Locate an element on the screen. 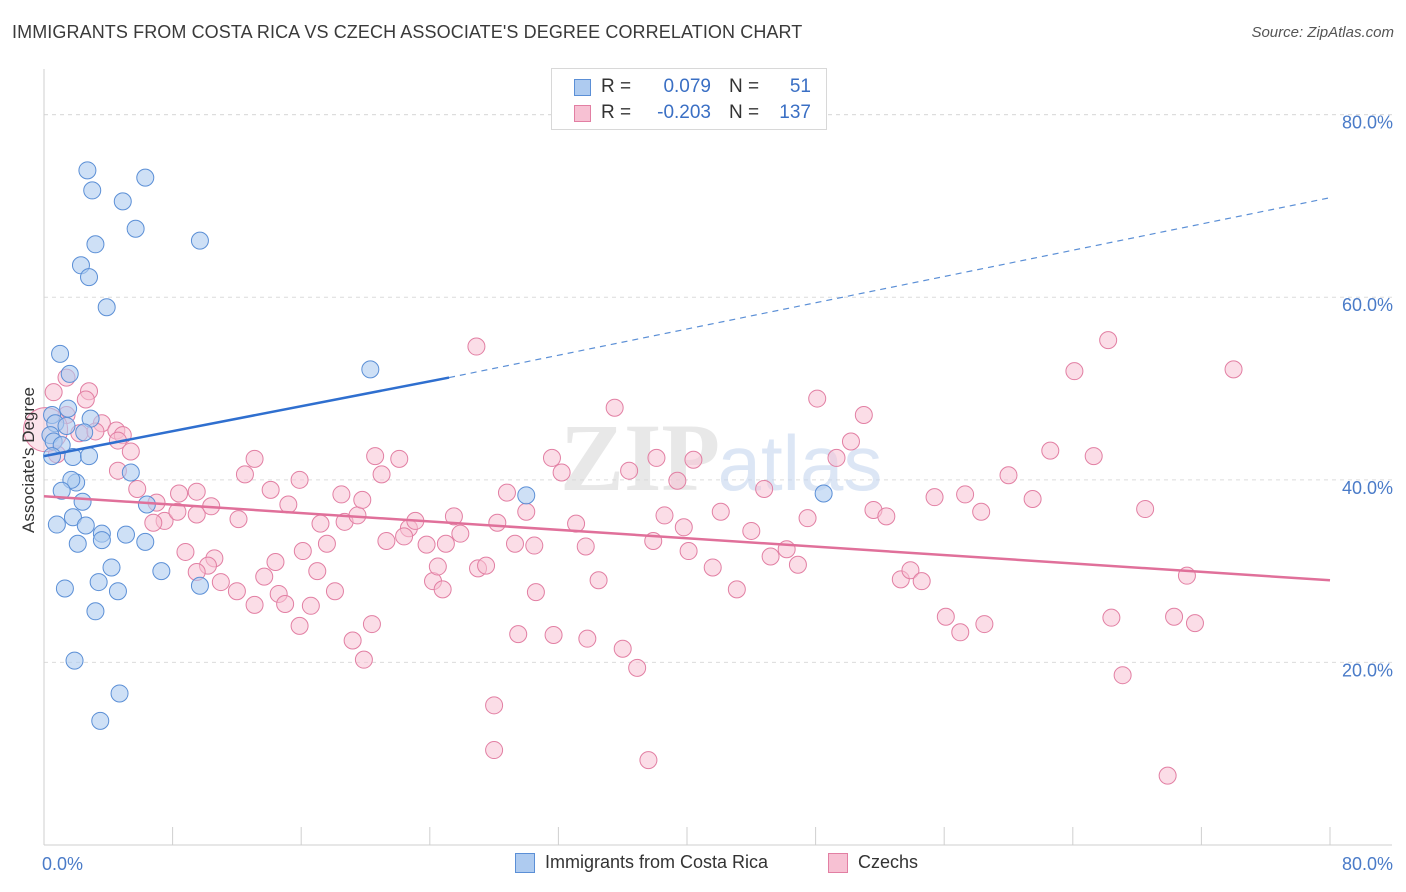 Image resolution: width=1406 pixels, height=892 pixels. legend-n-label: N = is located at coordinates (744, 112).